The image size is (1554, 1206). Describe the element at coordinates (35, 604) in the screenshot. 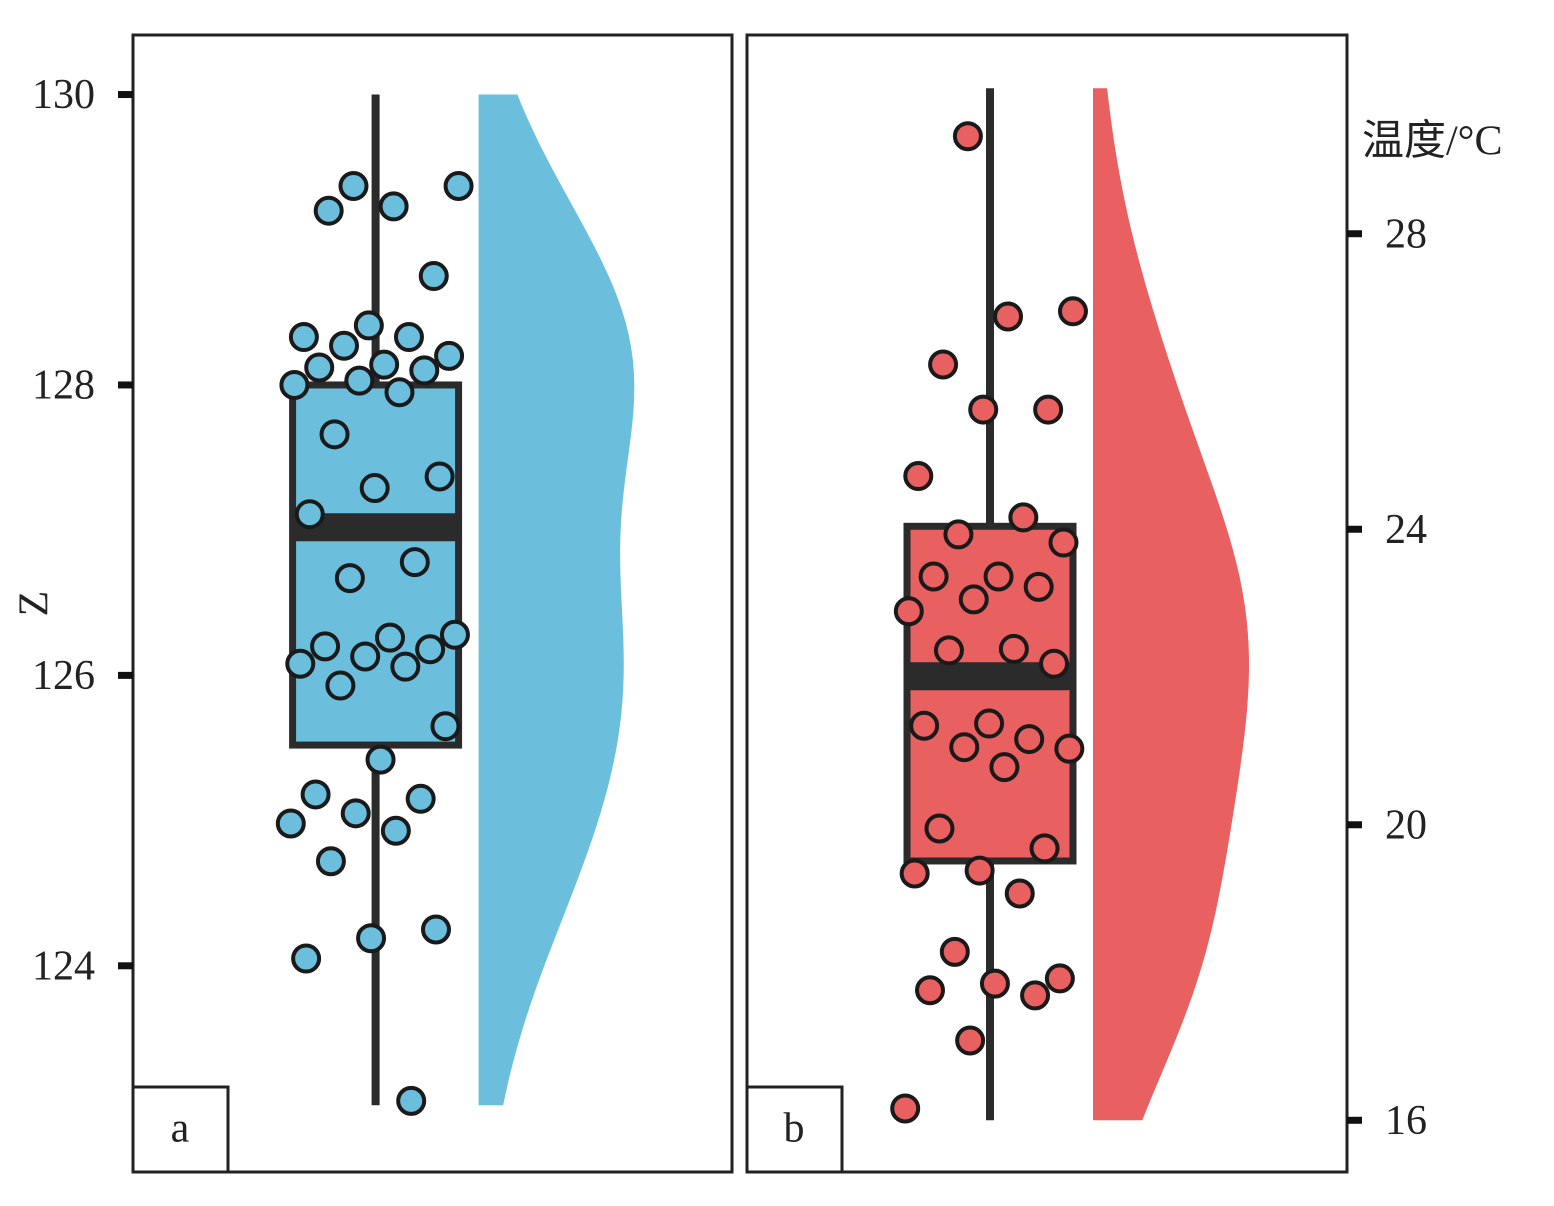

I see `y-axis-label: Z` at that location.